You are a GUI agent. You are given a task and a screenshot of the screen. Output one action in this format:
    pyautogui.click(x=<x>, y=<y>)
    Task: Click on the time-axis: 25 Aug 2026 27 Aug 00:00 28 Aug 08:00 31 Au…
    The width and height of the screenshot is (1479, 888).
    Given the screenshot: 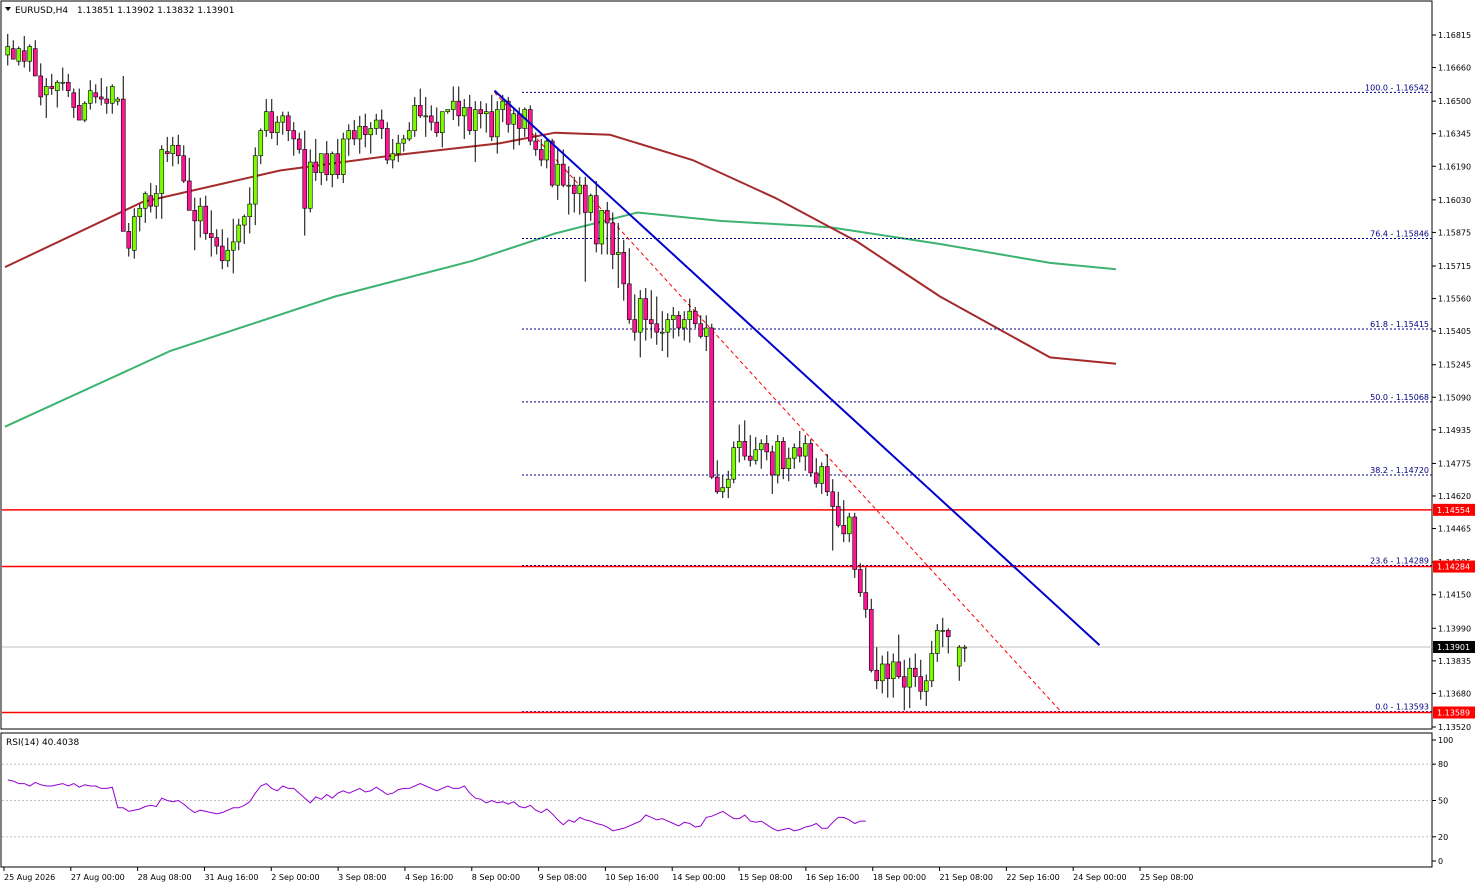 What is the action you would take?
    pyautogui.click(x=598, y=874)
    